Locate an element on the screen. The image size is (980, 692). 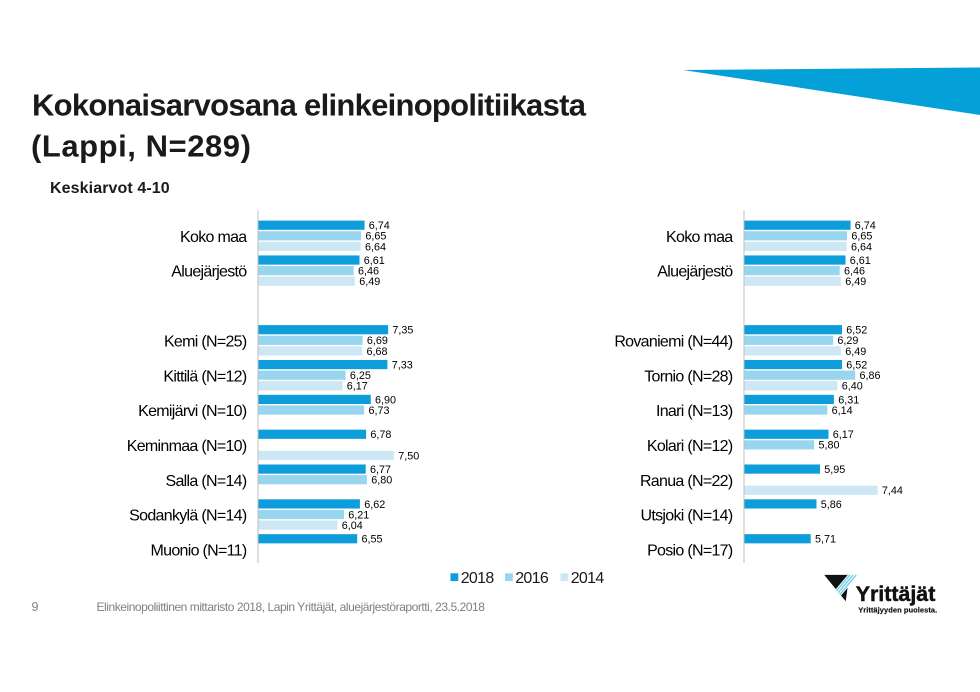
svg-text: 6,90 is located at coordinates (385, 400).